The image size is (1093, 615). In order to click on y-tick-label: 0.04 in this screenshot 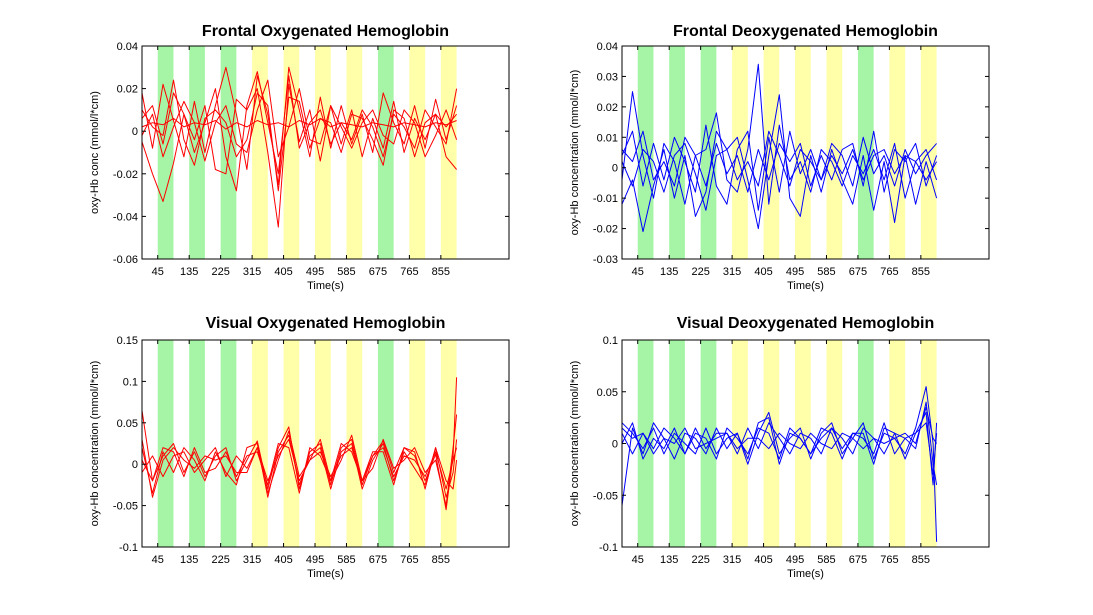, I will do `click(607, 47)`.